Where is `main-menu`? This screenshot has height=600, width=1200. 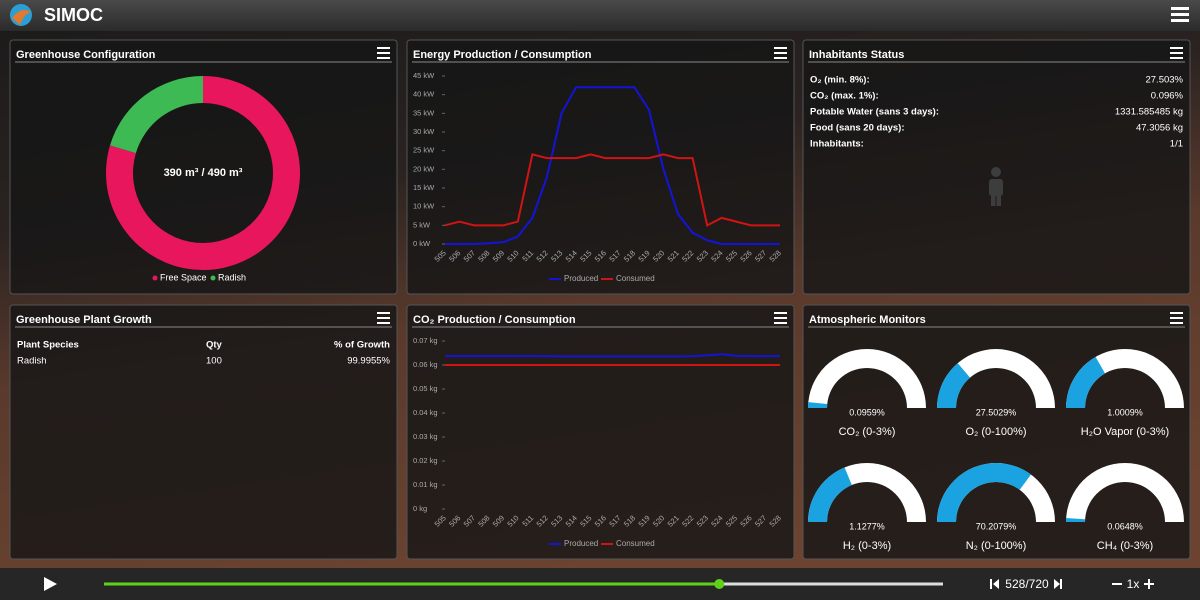 main-menu is located at coordinates (1180, 14).